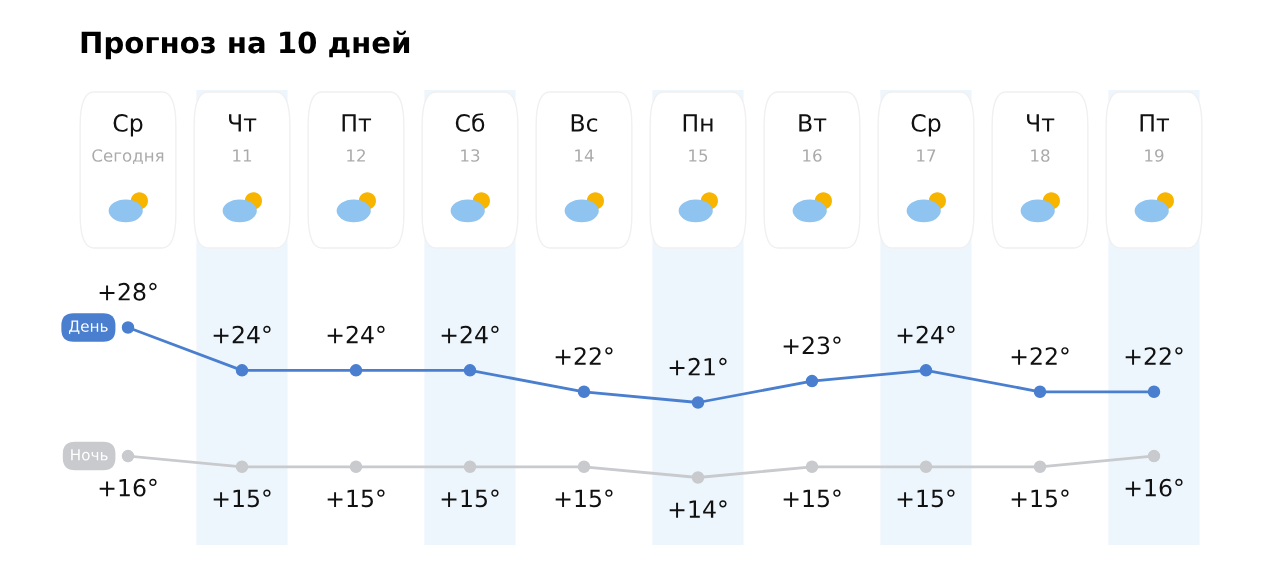 Image resolution: width=1280 pixels, height=569 pixels. What do you see at coordinates (243, 138) in the screenshot?
I see `x-tick-label: Чт 11` at bounding box center [243, 138].